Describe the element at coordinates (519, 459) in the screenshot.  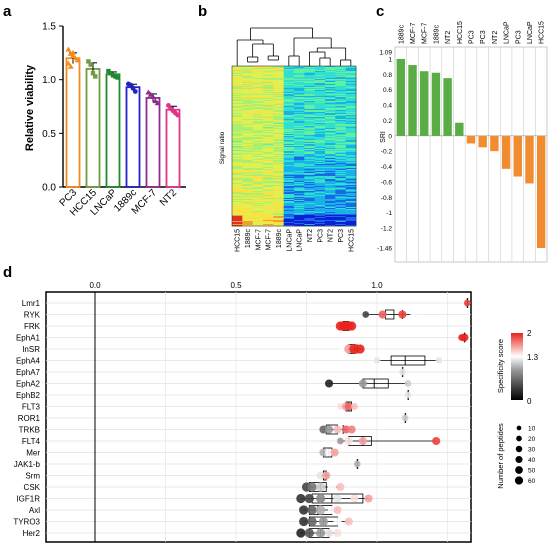
I see `peptides-legend-dot` at that location.